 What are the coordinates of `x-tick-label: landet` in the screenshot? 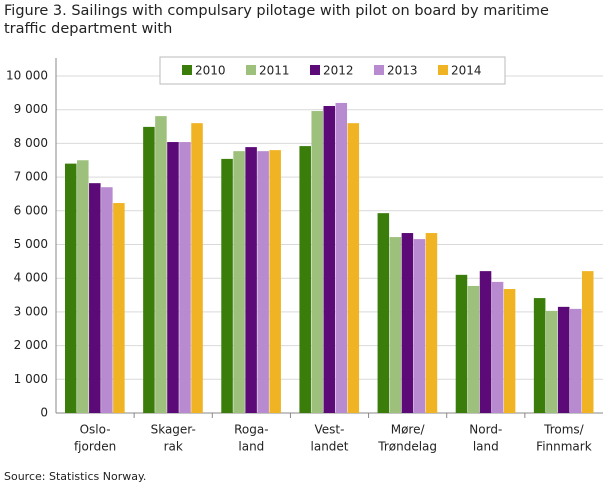 It's located at (330, 447).